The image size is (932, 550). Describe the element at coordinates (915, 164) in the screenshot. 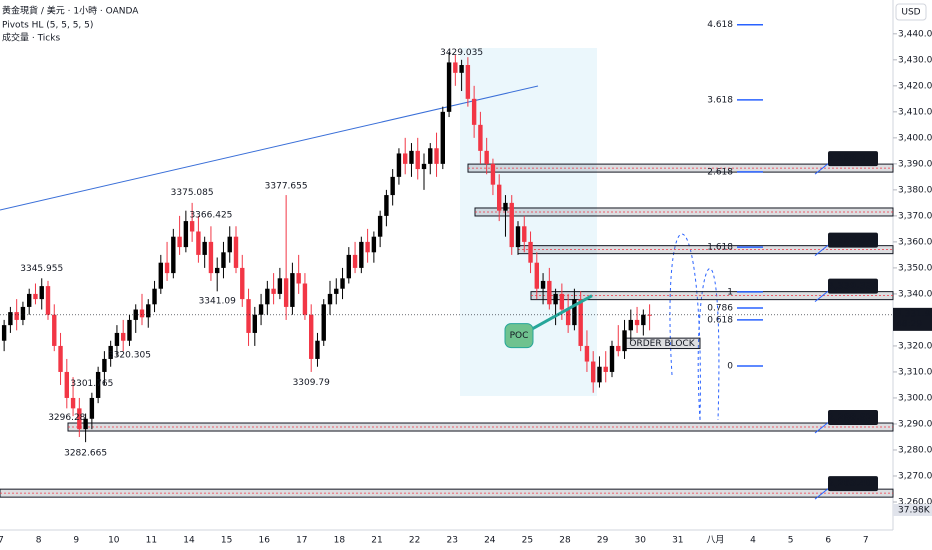

I see `y-tick-label: 3,390.000` at that location.